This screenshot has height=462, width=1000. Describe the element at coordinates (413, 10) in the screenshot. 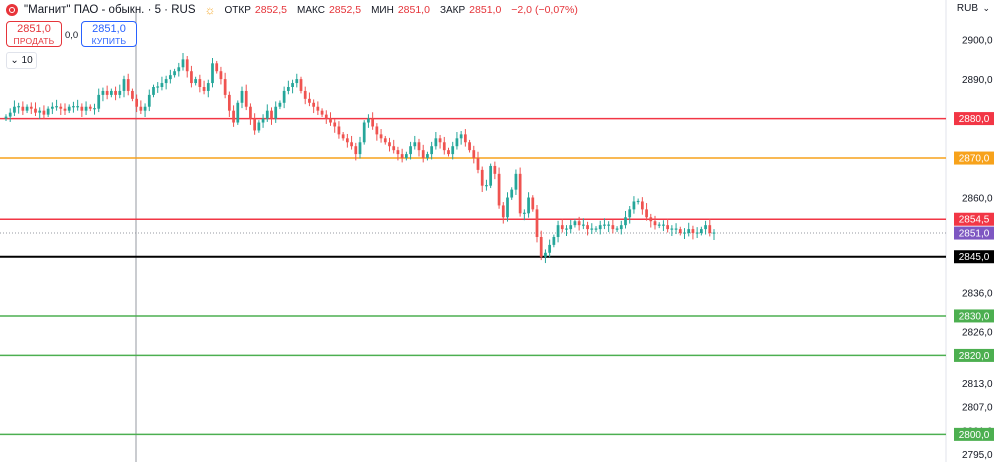

I see `ohlc-low-value: 2851,0` at that location.